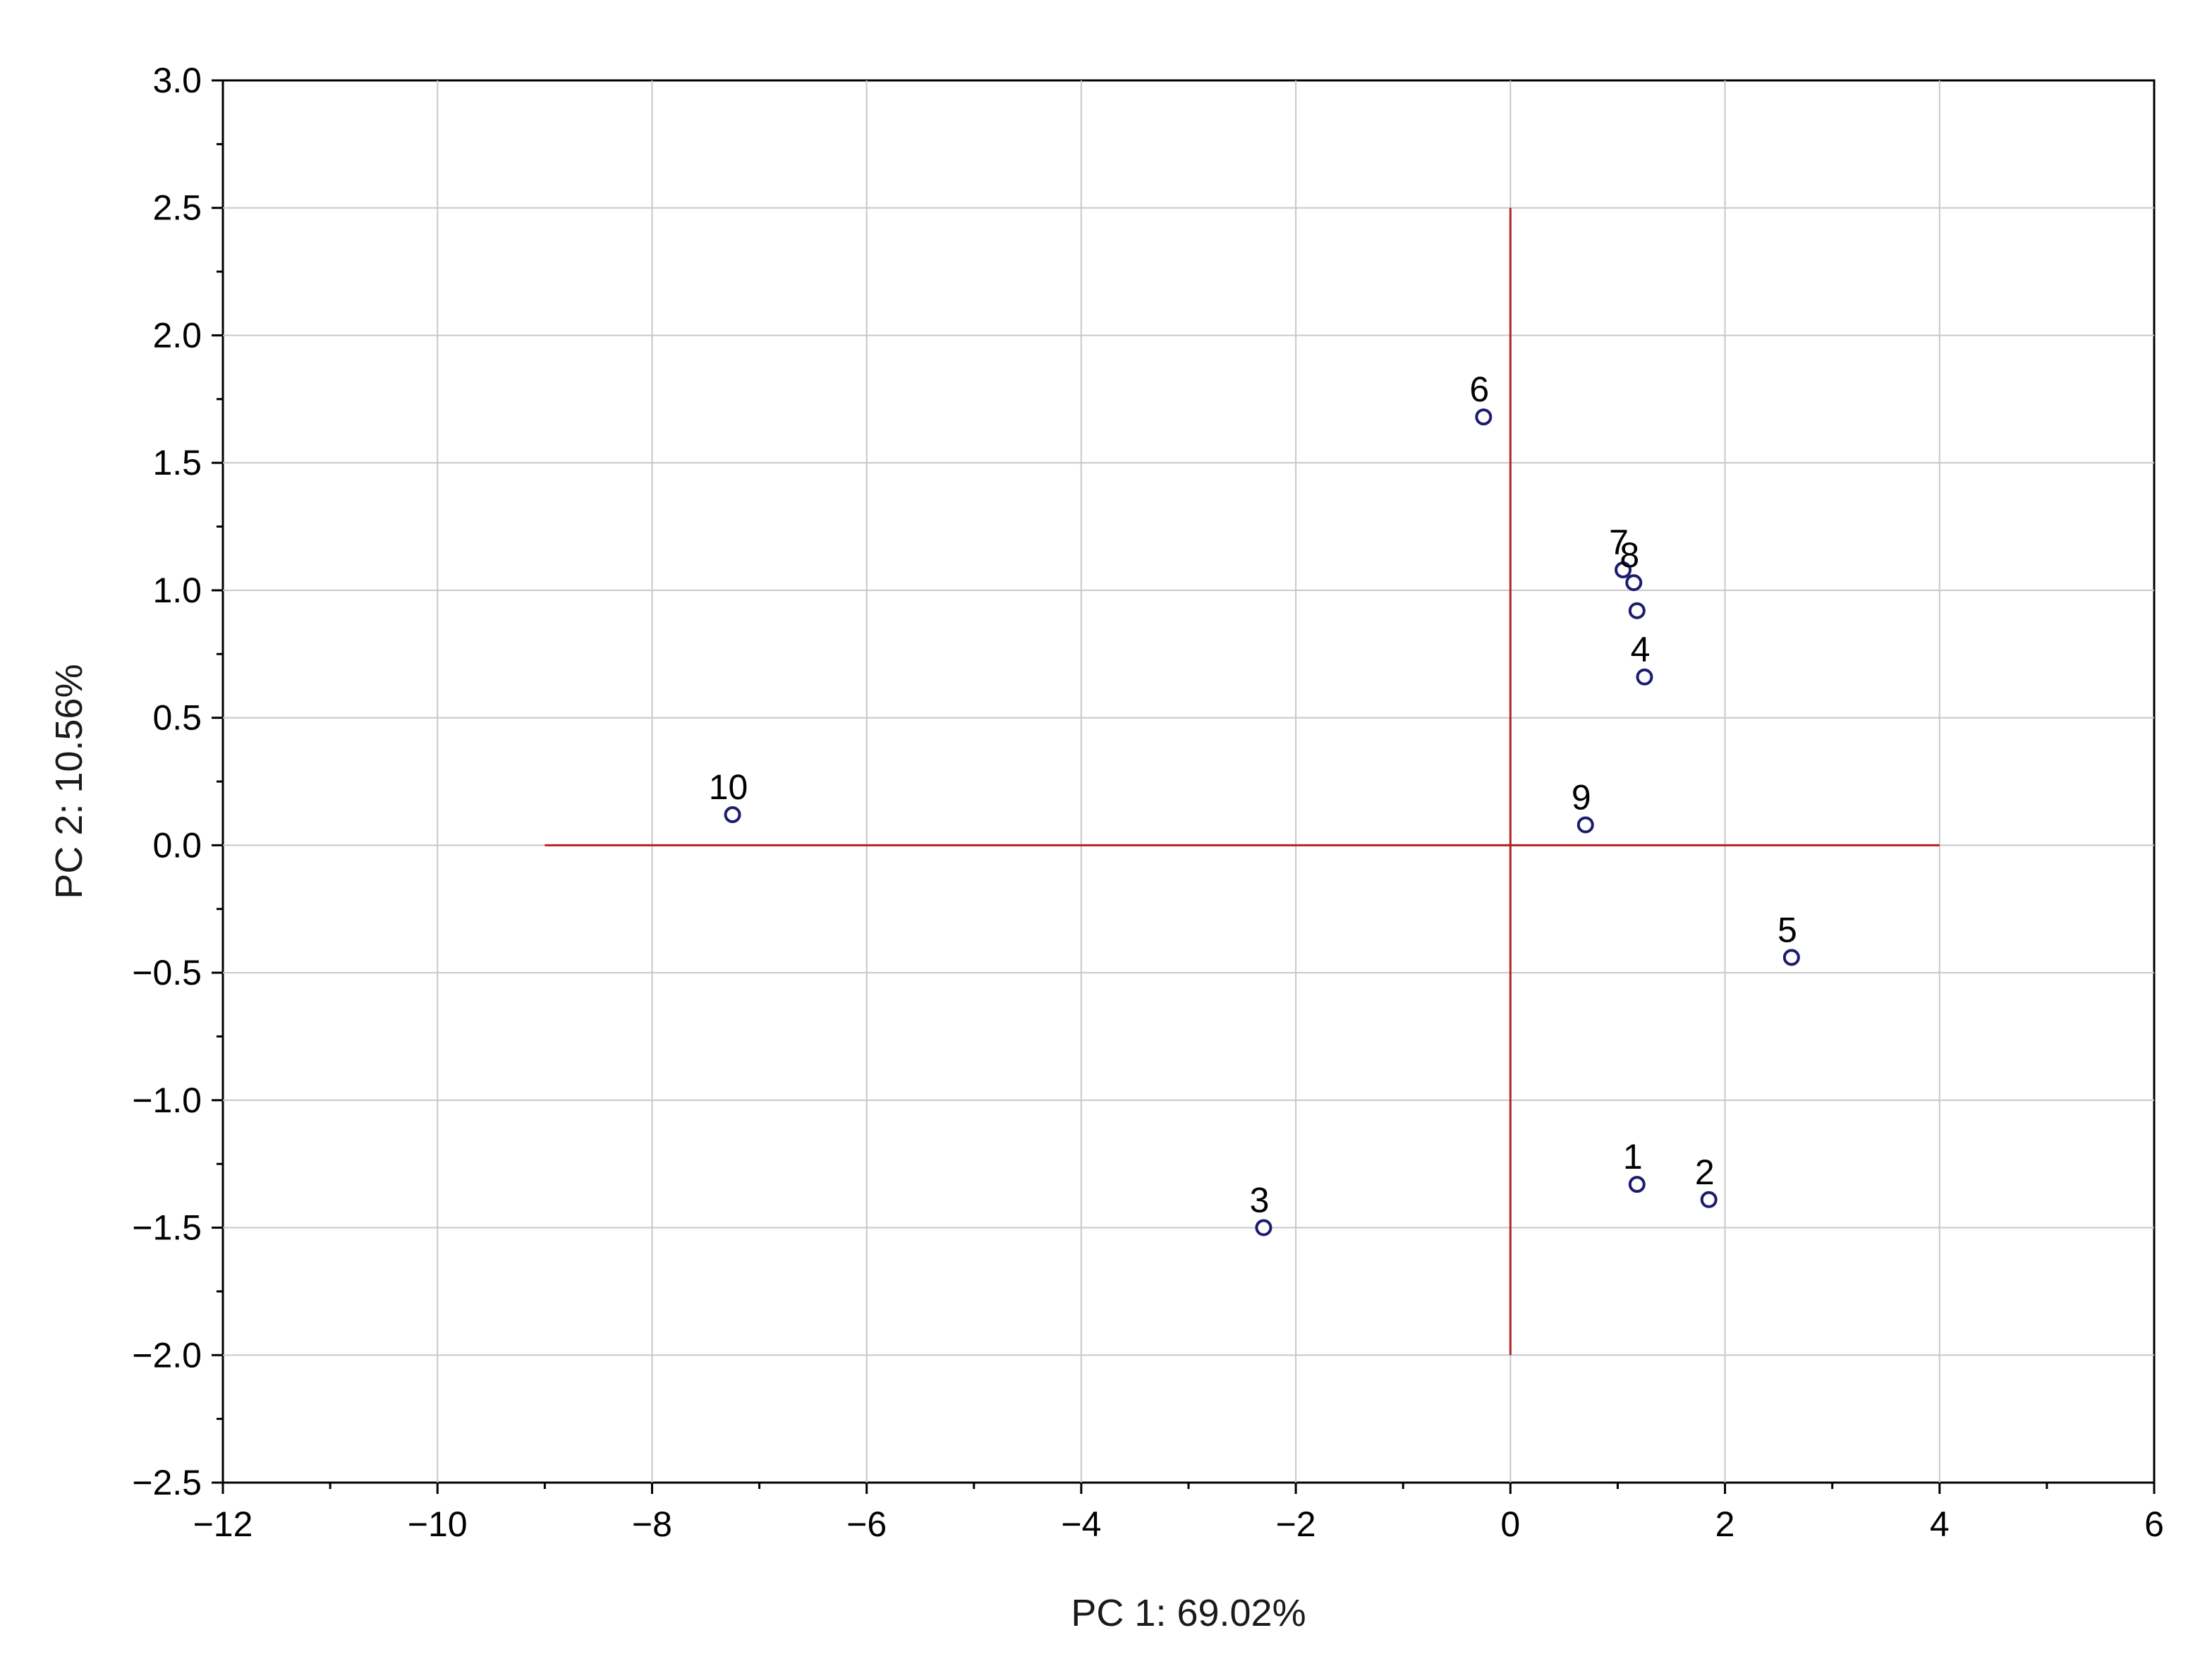  I want to click on point-label: 3, so click(1260, 1200).